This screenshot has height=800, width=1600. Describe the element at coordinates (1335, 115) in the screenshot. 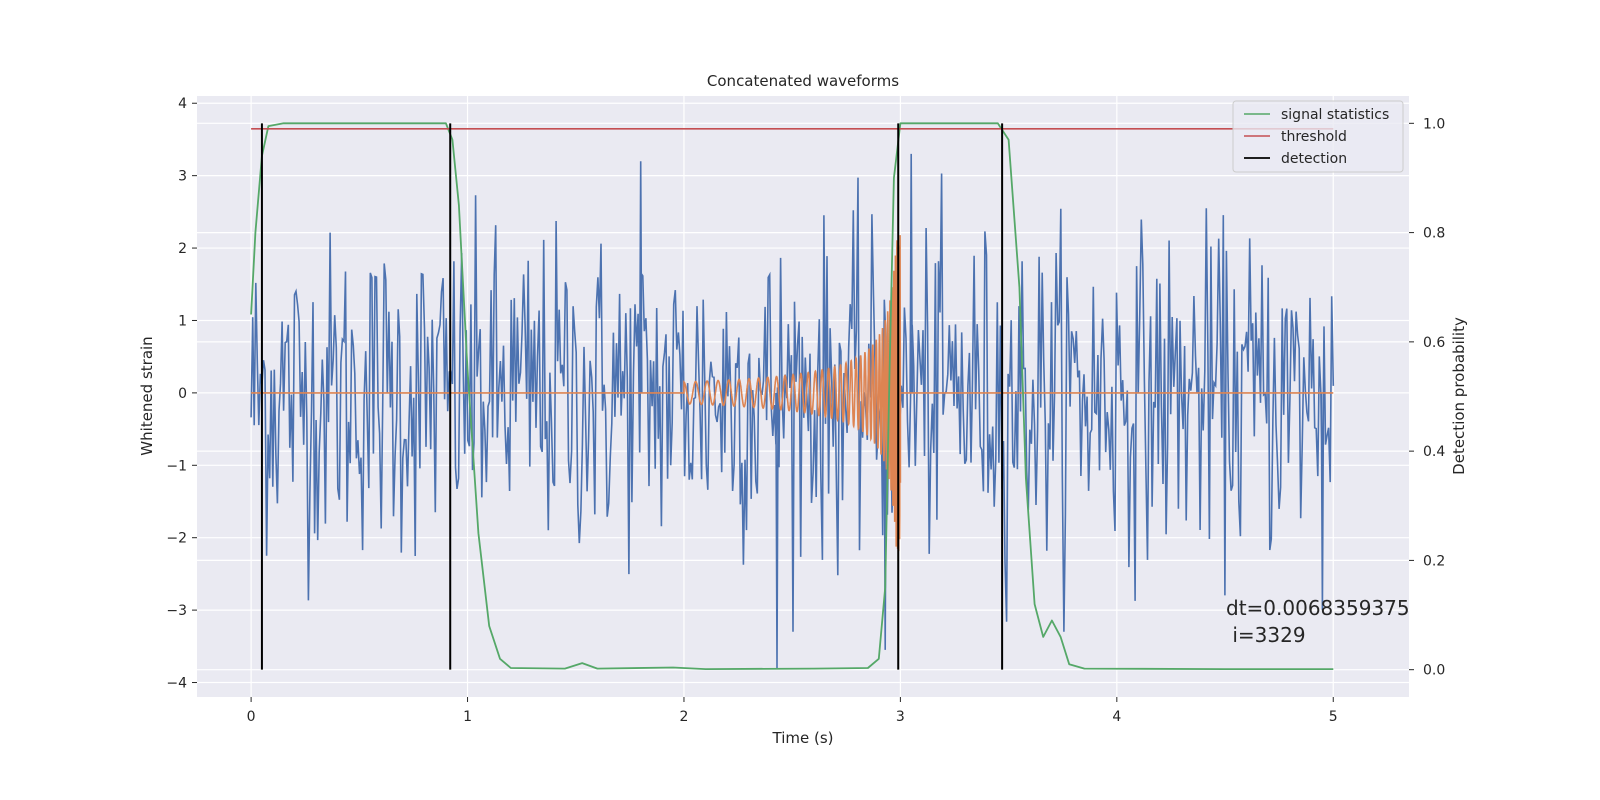

I see `legend-label-signal-statistics: signal statistics` at that location.